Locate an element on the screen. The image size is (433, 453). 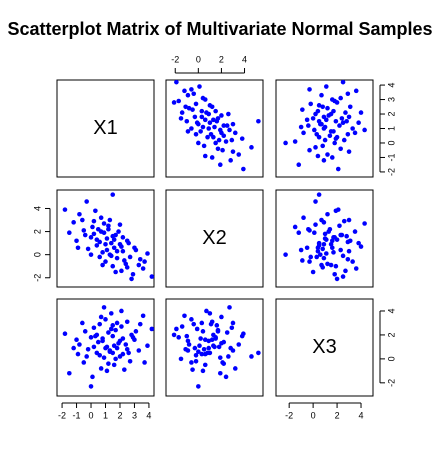
x-tick-label: 4 is located at coordinates (148, 415).